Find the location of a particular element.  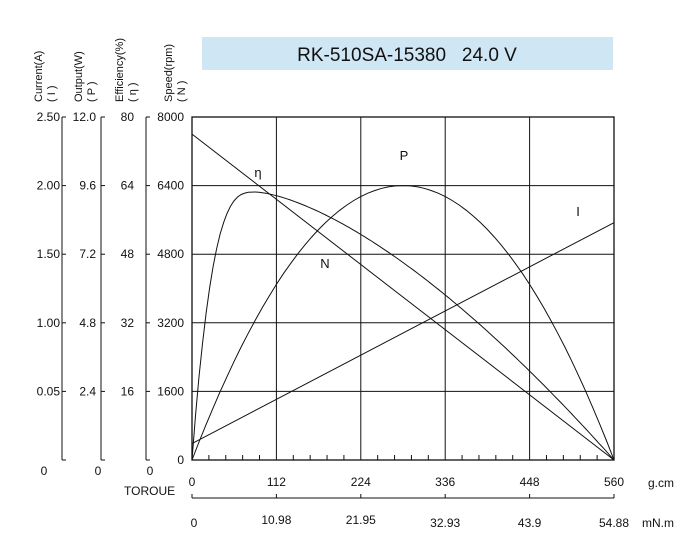

efficiency-tick-label: 48 is located at coordinates (128, 254).